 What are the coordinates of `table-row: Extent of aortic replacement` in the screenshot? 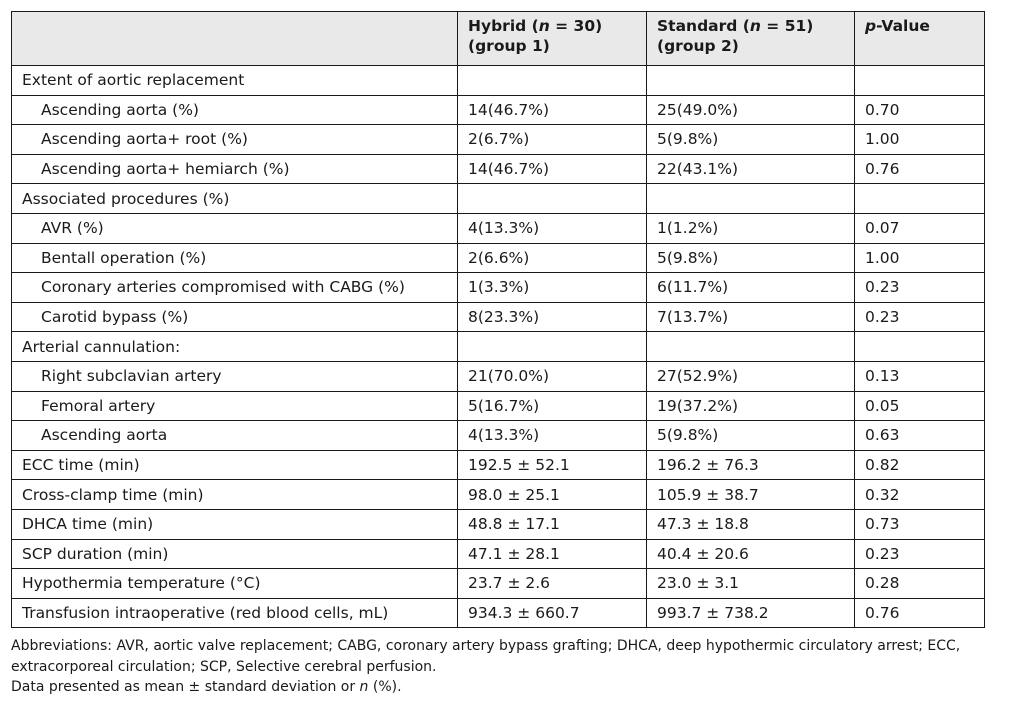 It's located at (498, 80).